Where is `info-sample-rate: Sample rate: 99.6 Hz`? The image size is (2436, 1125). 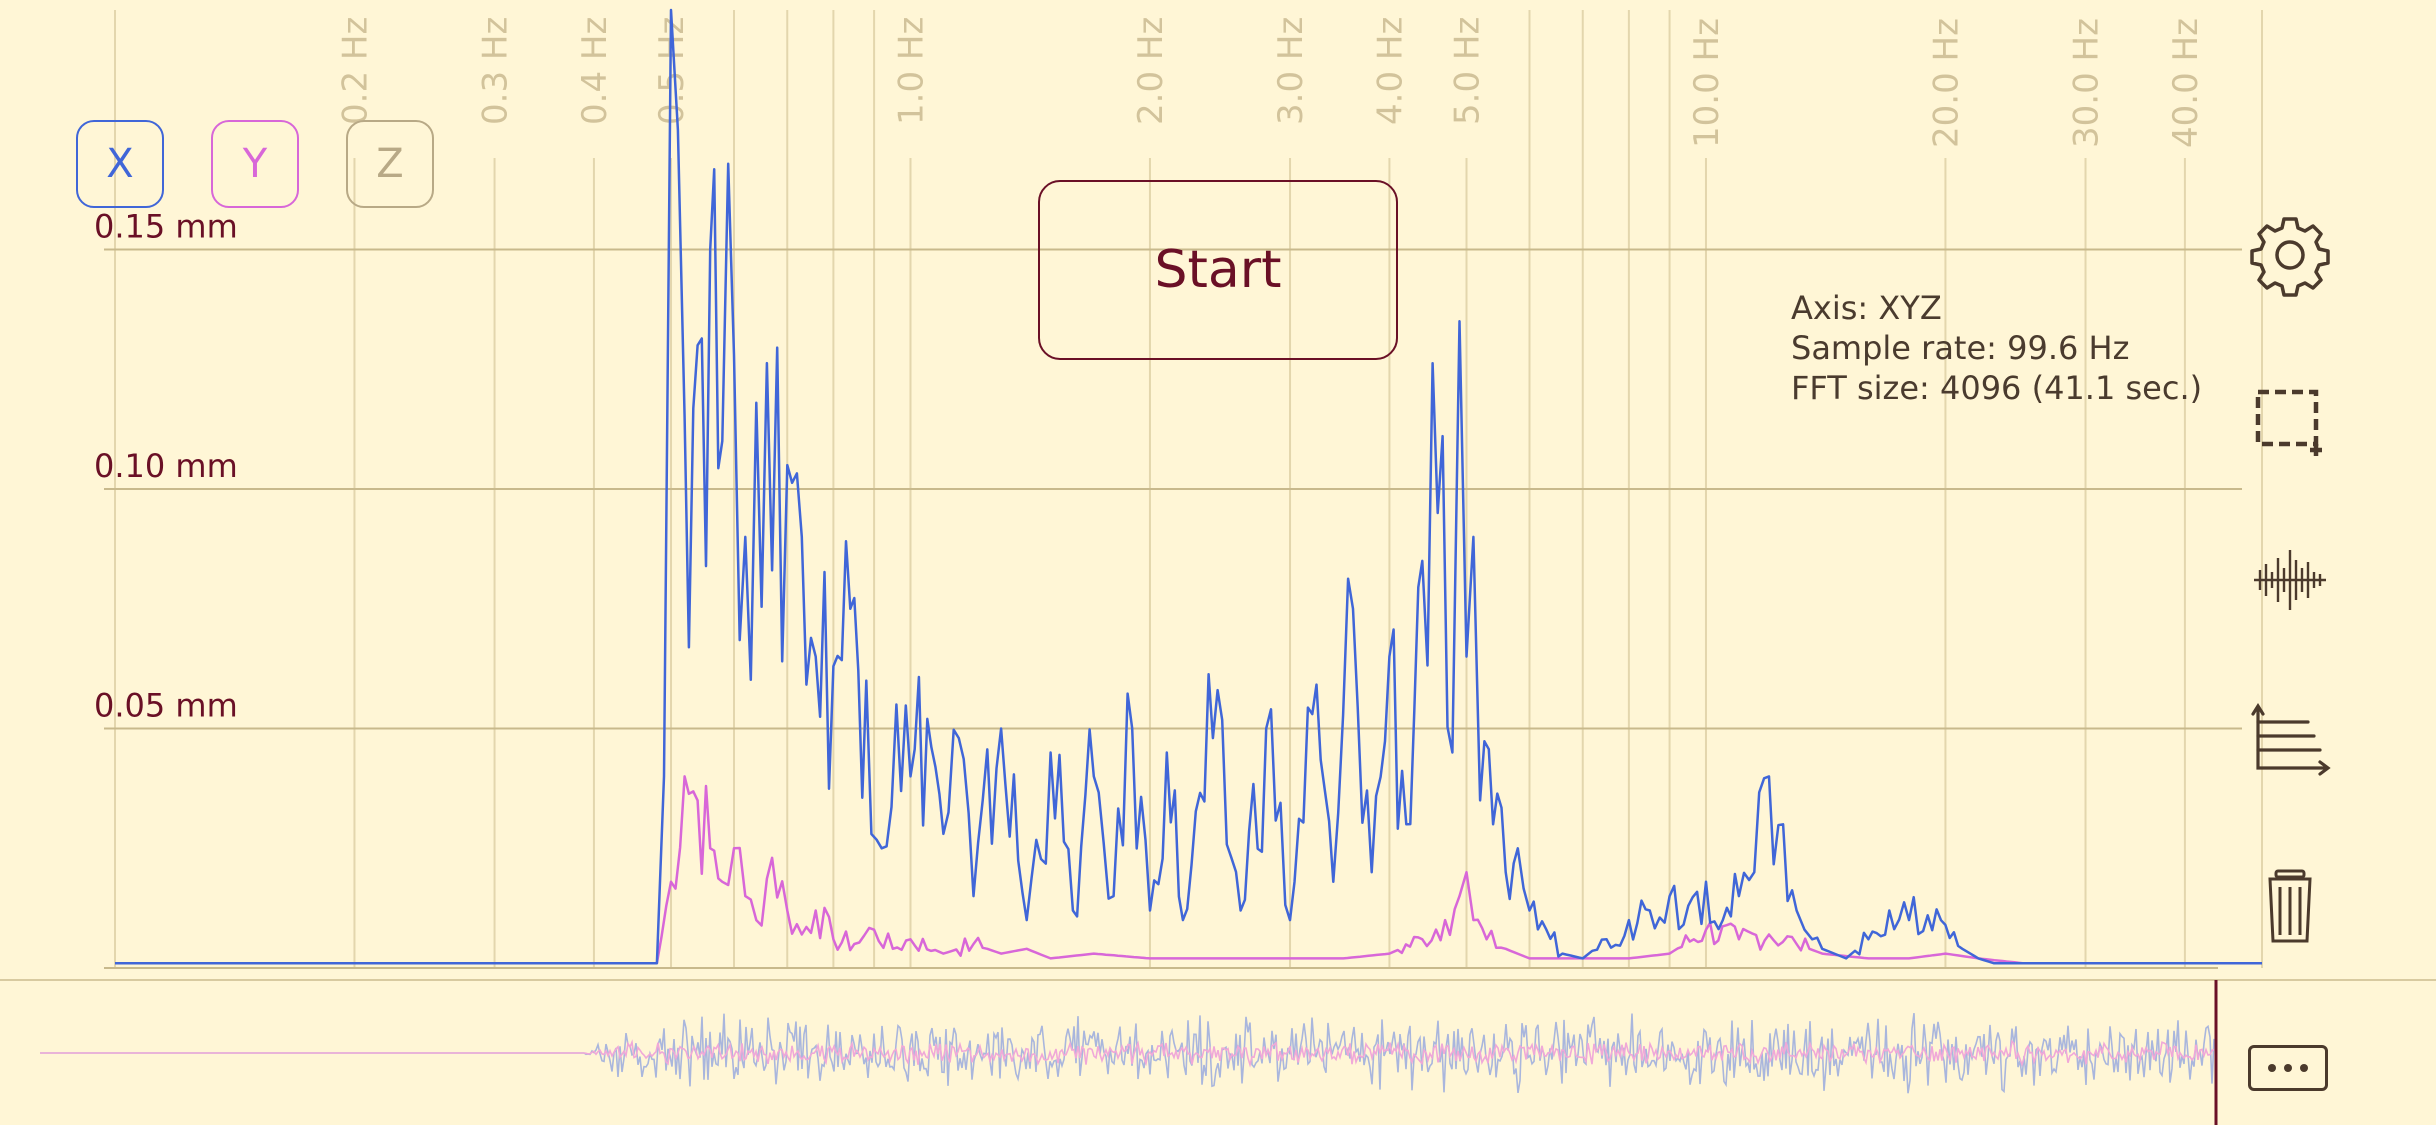
info-sample-rate: Sample rate: 99.6 Hz is located at coordinates (1960, 348).